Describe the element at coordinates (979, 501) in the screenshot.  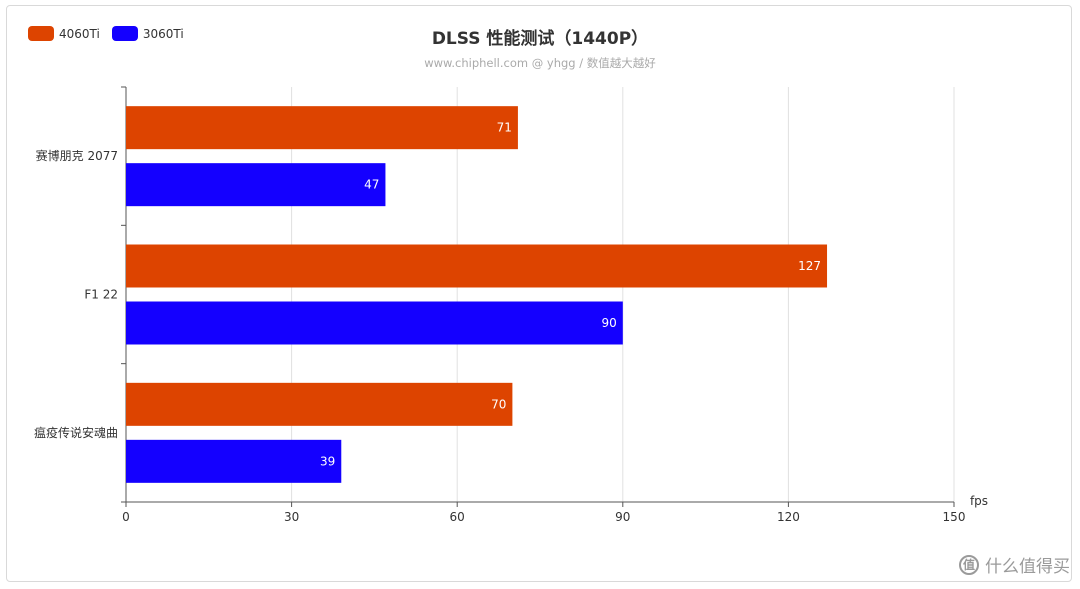
I see `x-axis-label: fps` at that location.